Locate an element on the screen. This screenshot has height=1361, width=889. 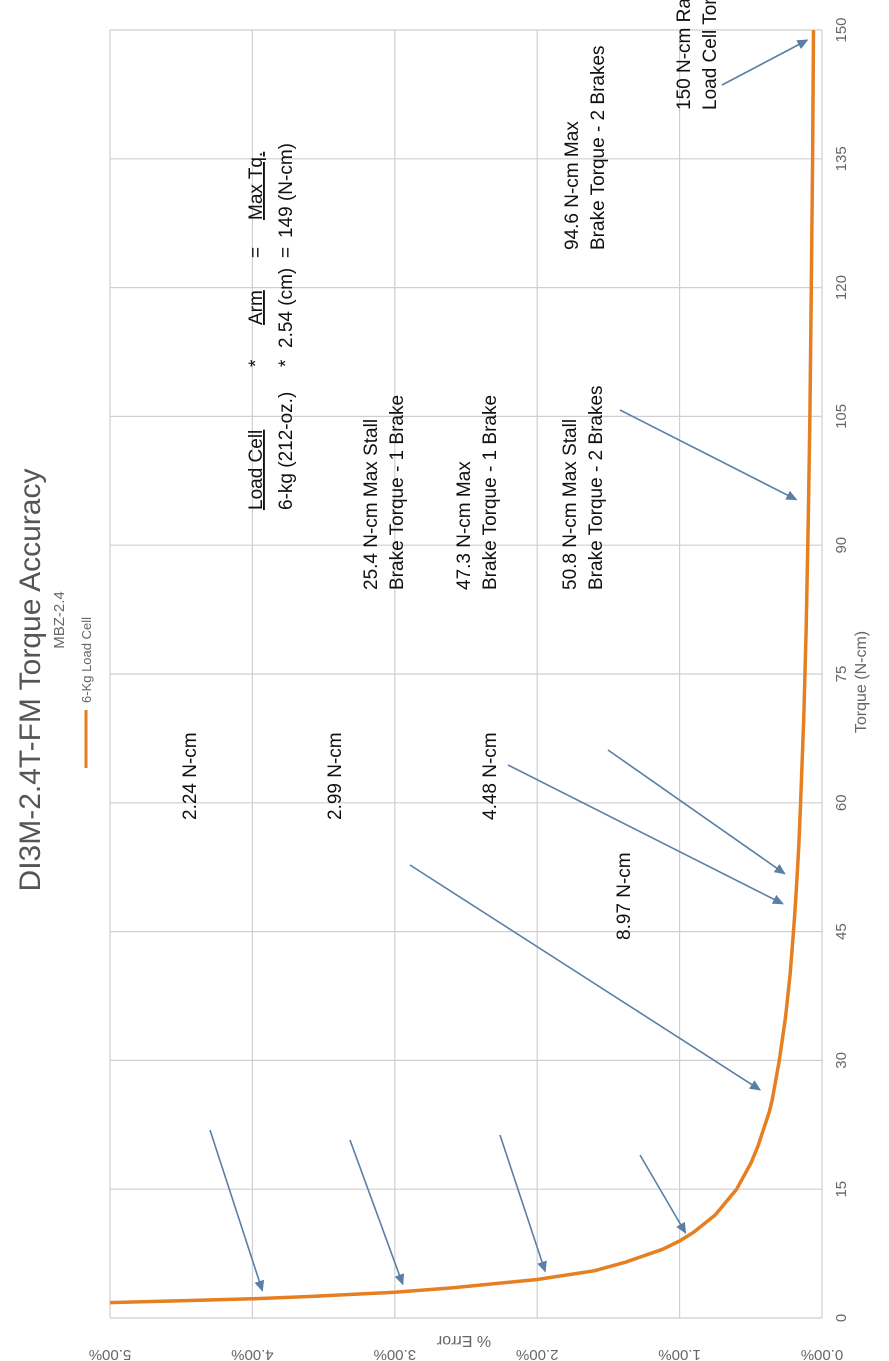
annotation-label: 94.6 N-cm Max Brake Torque - 2 Brakes is located at coordinates (585, 147).